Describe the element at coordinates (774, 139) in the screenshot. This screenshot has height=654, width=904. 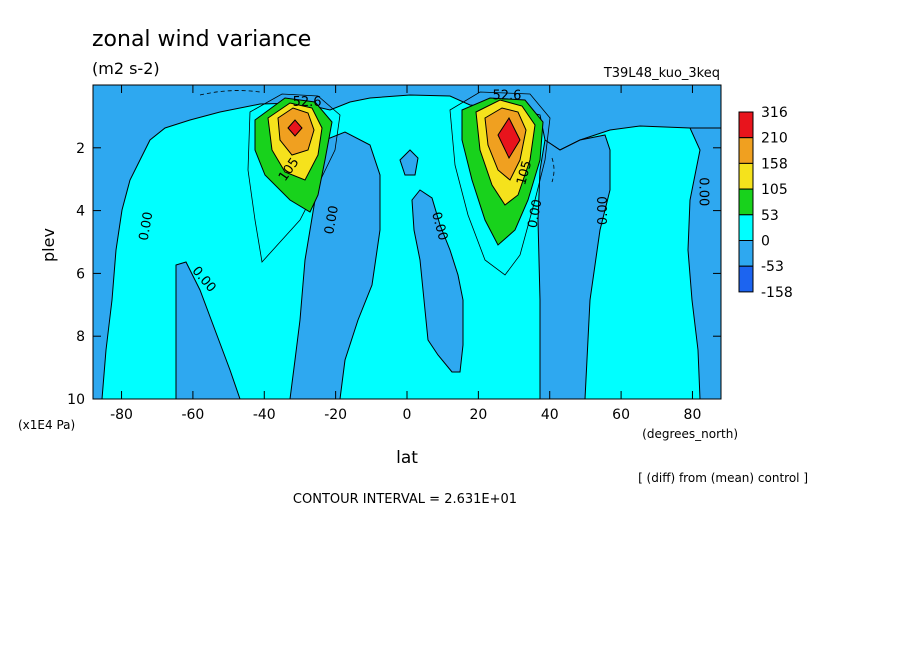
I see `colorbar-label: 210` at that location.